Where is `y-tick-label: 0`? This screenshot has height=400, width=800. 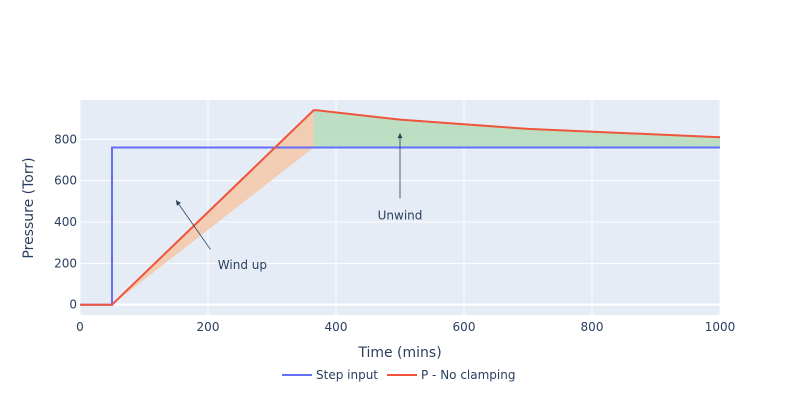
y-tick-label: 0 is located at coordinates (73, 305).